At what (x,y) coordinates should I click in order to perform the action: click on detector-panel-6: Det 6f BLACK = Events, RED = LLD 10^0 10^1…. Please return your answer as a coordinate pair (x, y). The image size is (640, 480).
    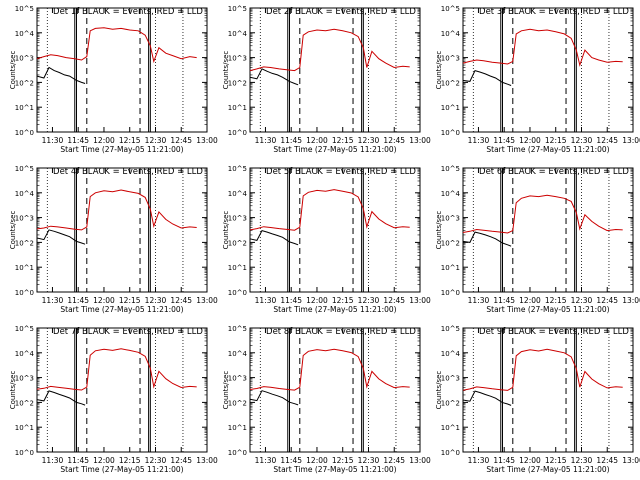
    Looking at the image, I should click on (537, 239).